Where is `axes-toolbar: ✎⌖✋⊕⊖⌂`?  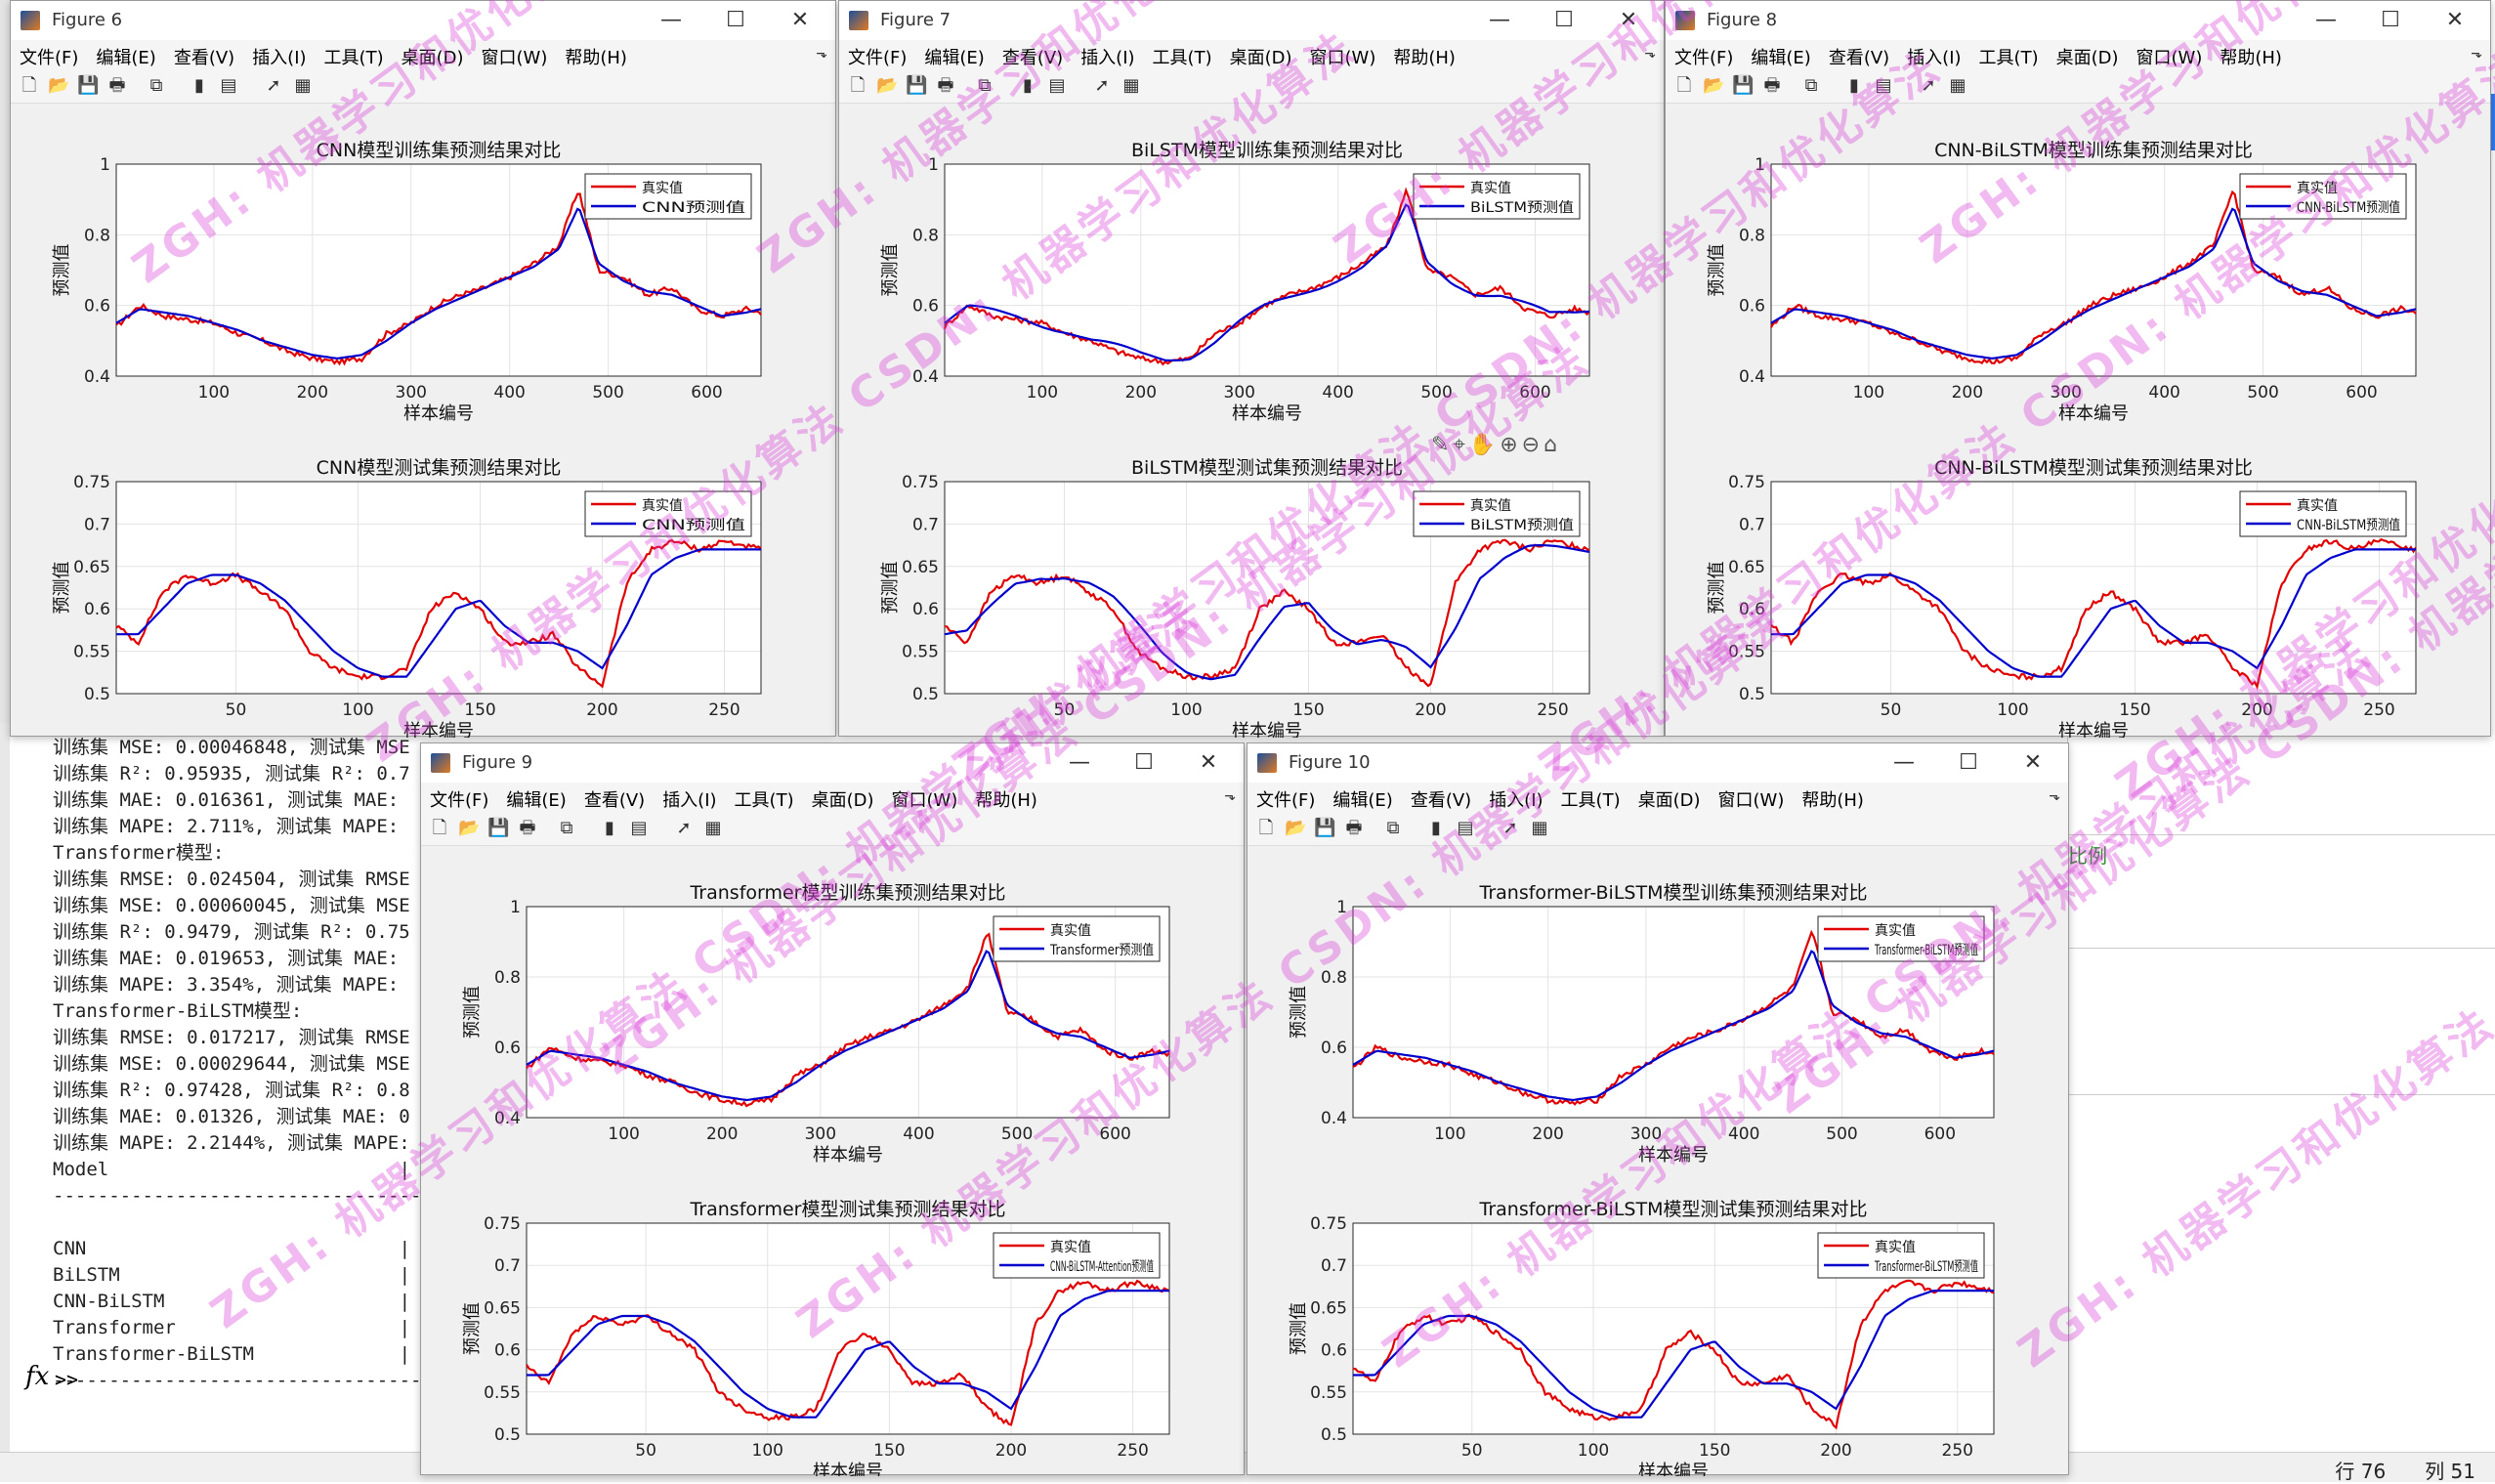 axes-toolbar: ✎⌖✋⊕⊖⌂ is located at coordinates (1496, 445).